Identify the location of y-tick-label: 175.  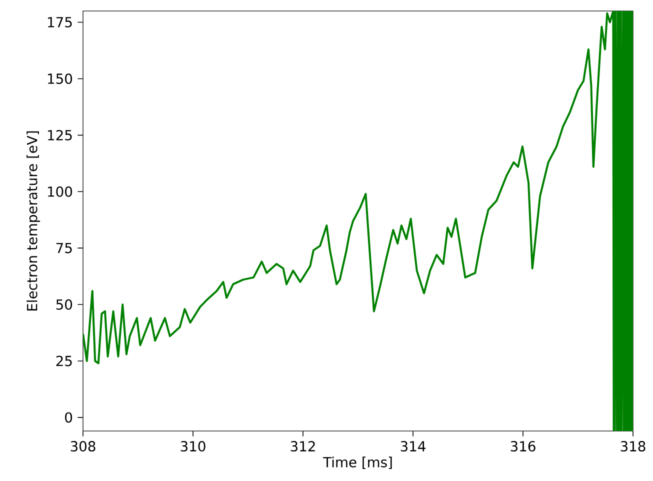
(60, 22).